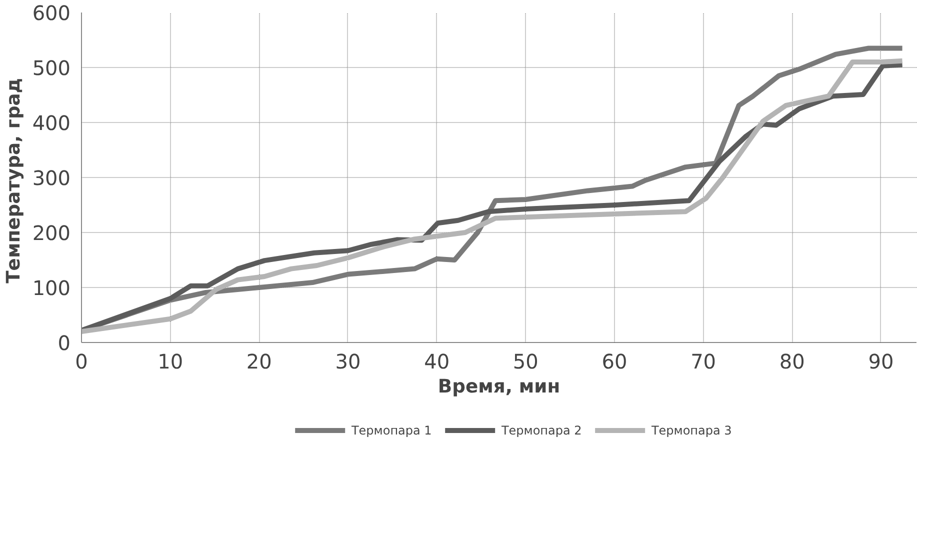 The width and height of the screenshot is (945, 536). What do you see at coordinates (615, 362) in the screenshot?
I see `x-tick-label: 60` at bounding box center [615, 362].